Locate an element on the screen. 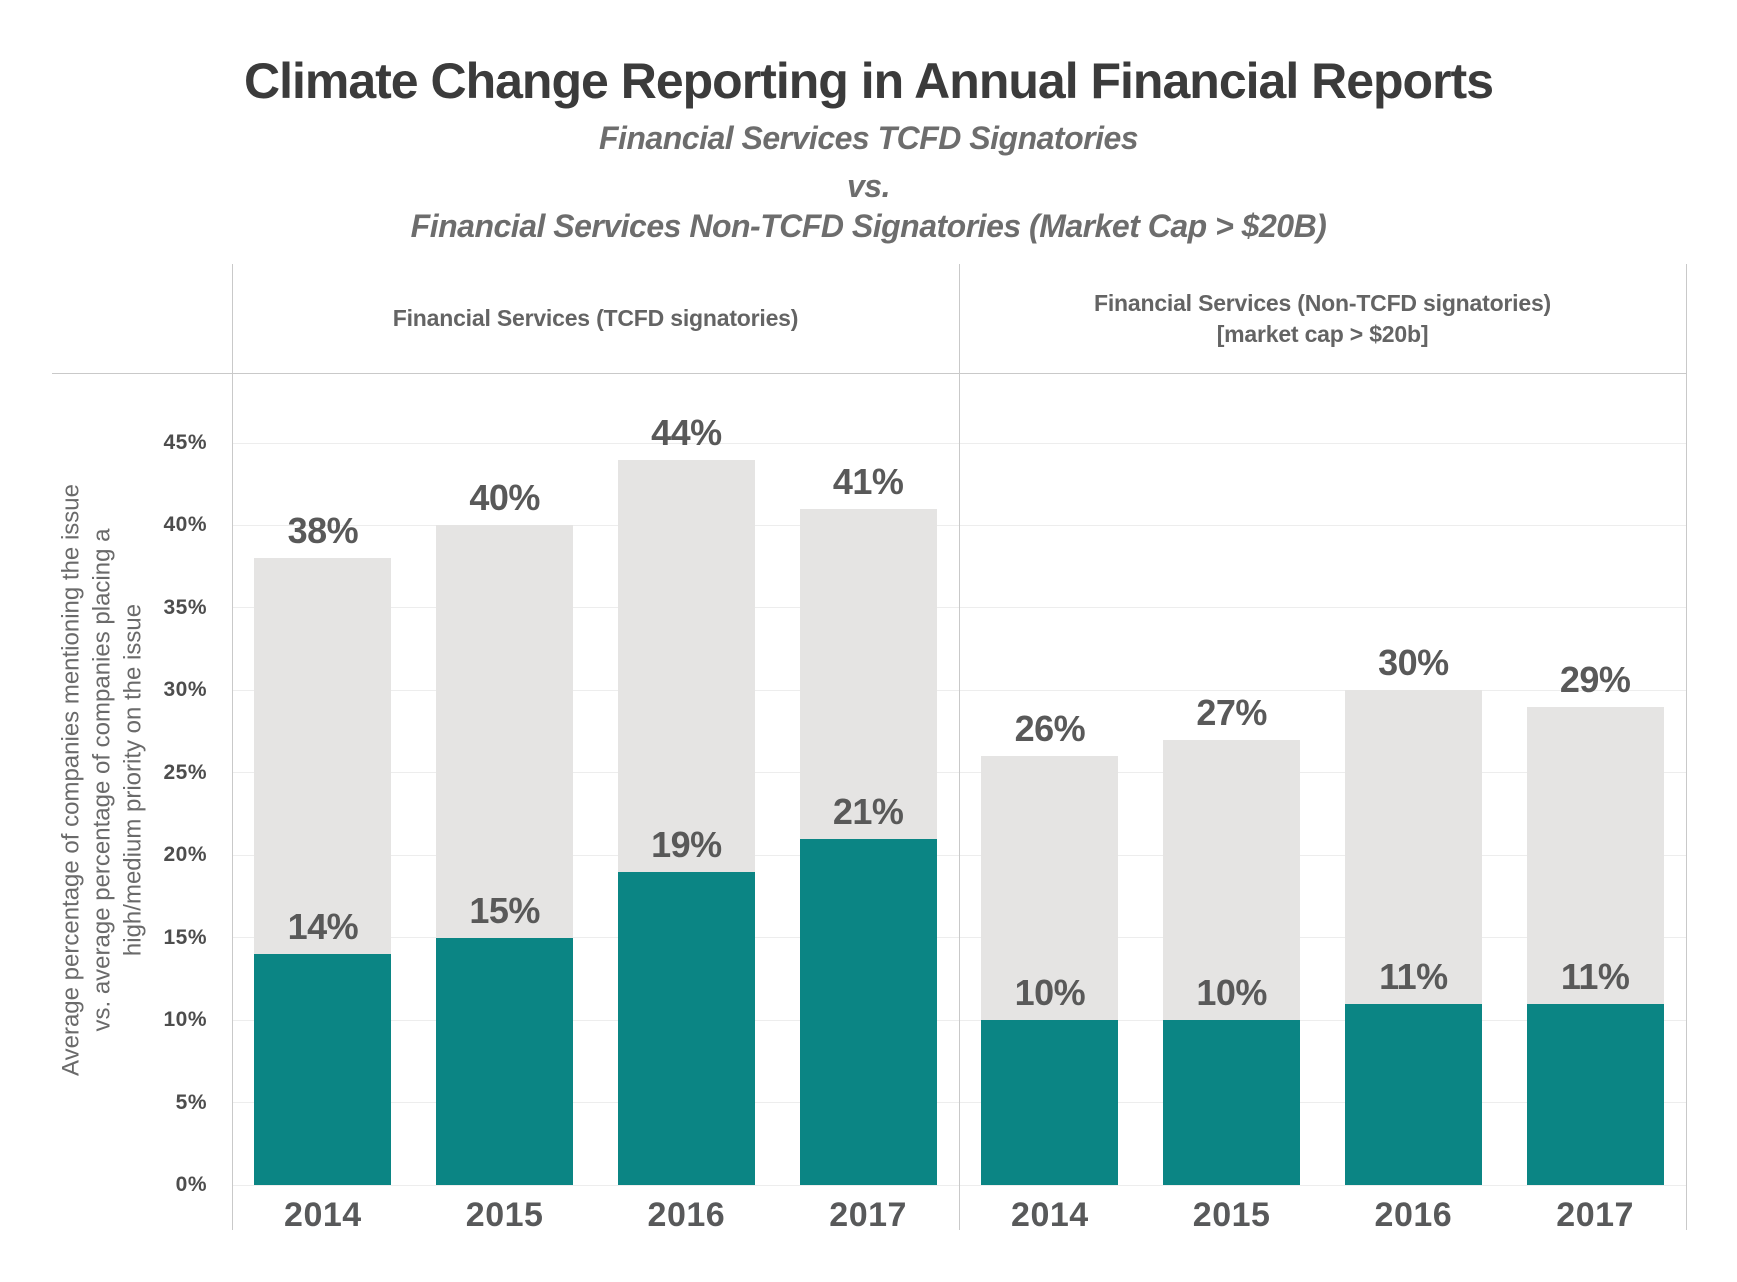 The image size is (1737, 1282). y-tick-label: 35% is located at coordinates (185, 607).